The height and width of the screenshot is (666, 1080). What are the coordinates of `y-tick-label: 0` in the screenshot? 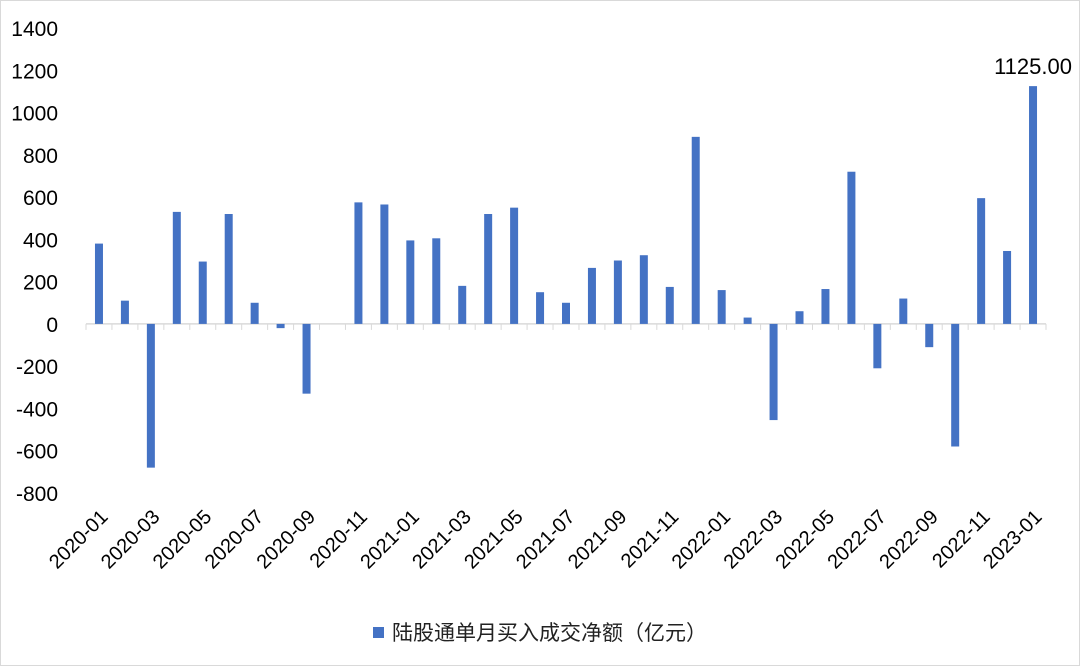 It's located at (52, 325).